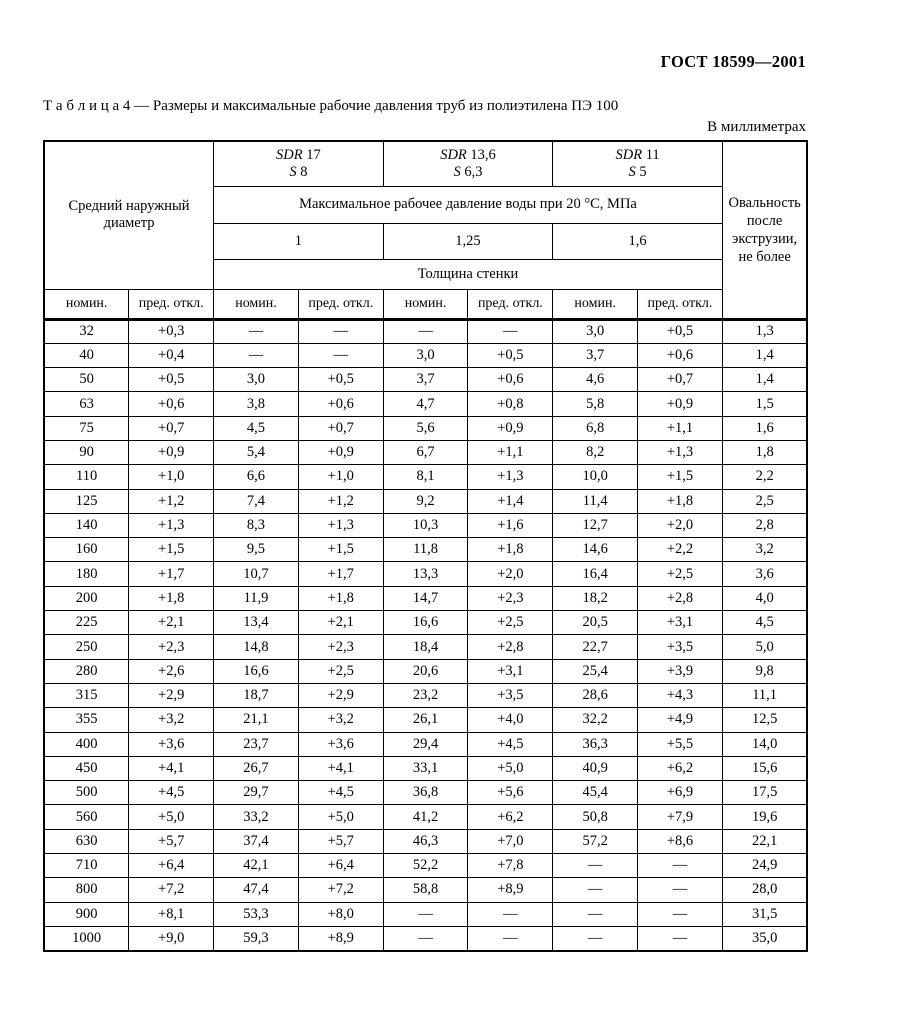 Image resolution: width=897 pixels, height=1024 pixels. Describe the element at coordinates (425, 841) in the screenshot. I see `table-row: 630 +5,7 37,4 +5,7 46,3 +7,0 57,2 +8,6 22,1` at that location.